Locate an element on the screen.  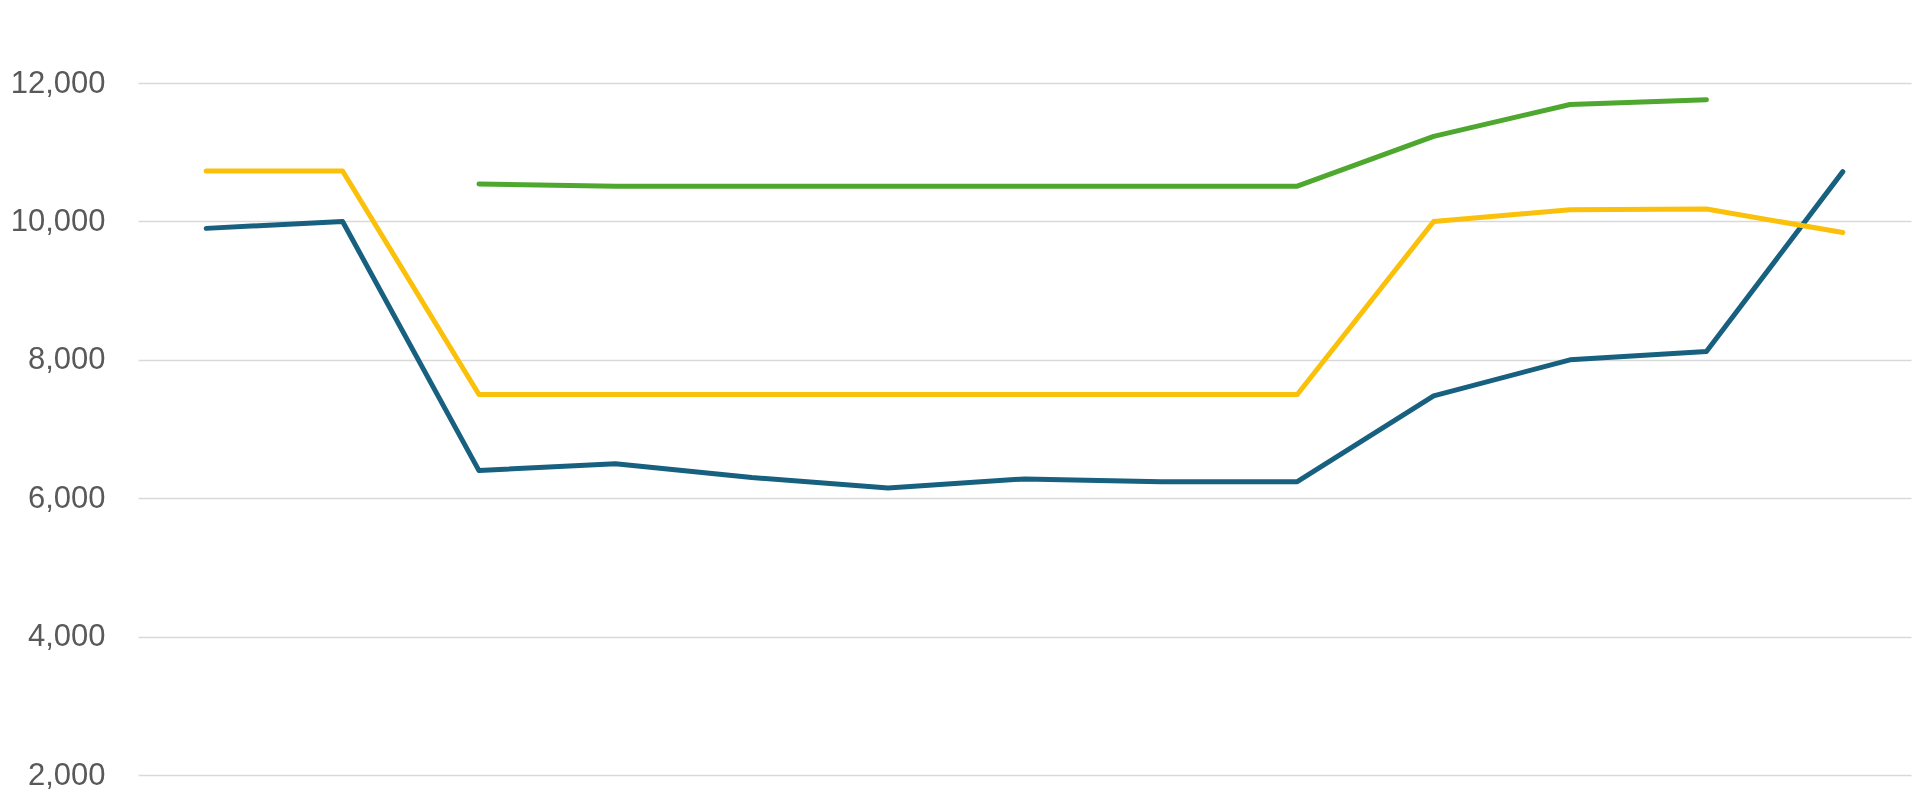
y-tick-label: 4,000 is located at coordinates (66, 636).